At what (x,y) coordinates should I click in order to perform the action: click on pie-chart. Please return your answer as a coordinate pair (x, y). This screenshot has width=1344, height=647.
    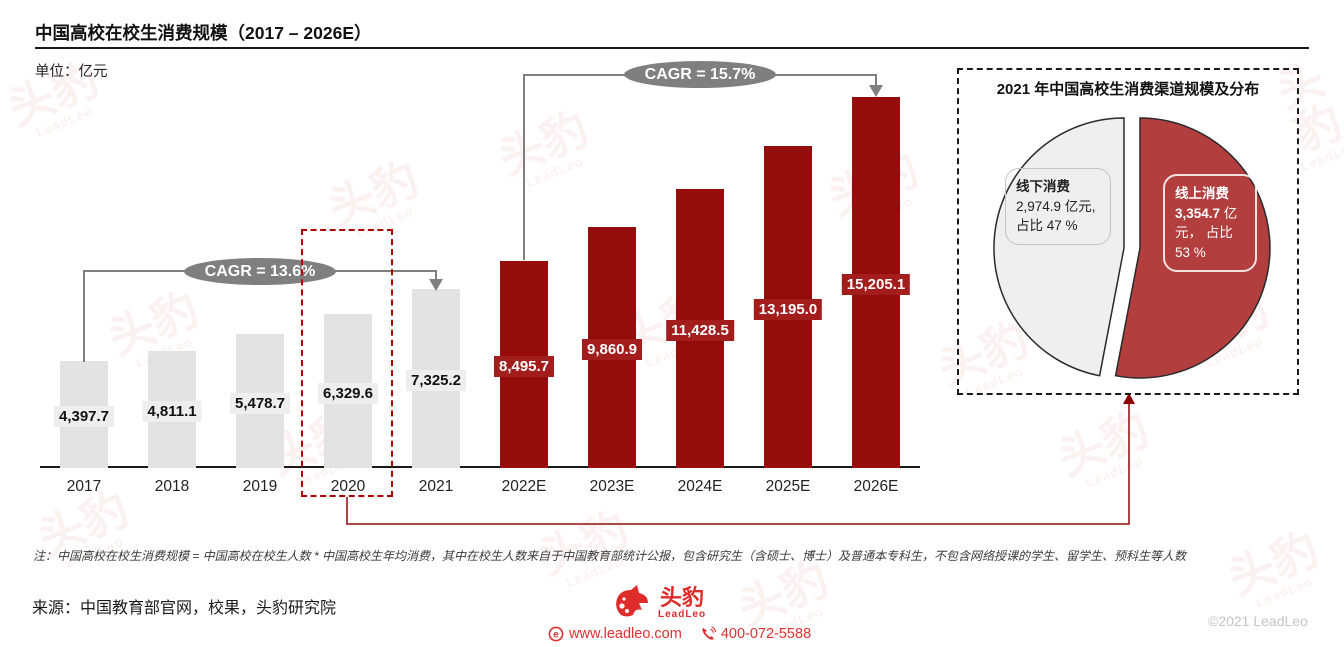
    Looking at the image, I should click on (1132, 248).